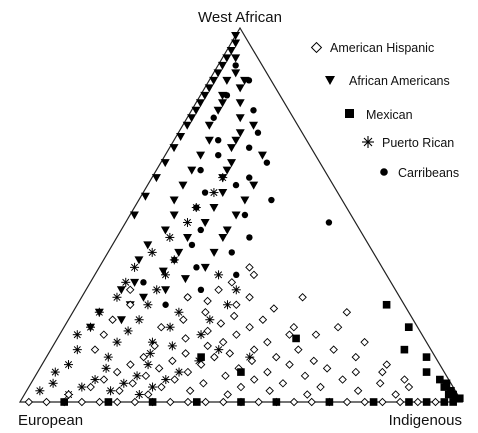  I want to click on legend-entry-carribeans: Carribeans, so click(419, 173).